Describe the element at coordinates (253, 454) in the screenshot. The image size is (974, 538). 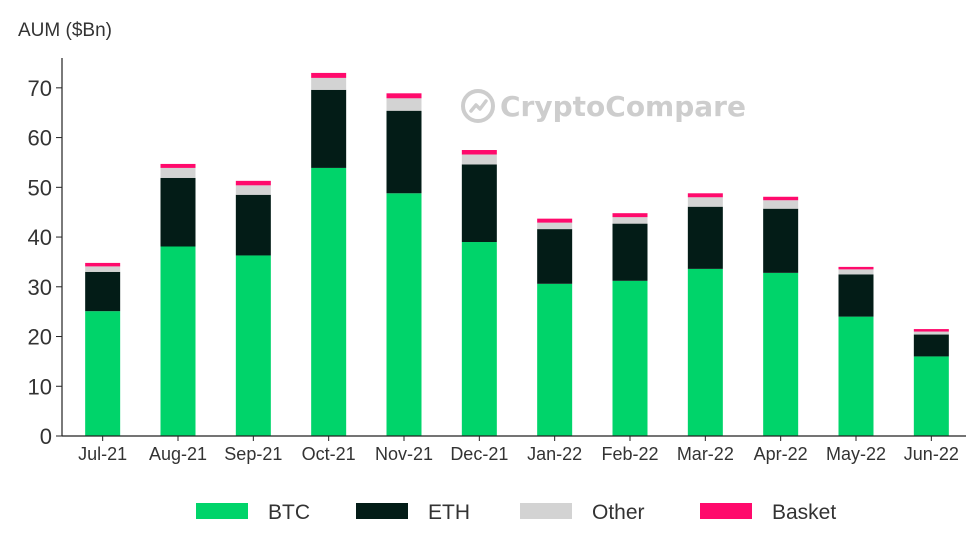
I see `x-tick-label: Sep-21` at that location.